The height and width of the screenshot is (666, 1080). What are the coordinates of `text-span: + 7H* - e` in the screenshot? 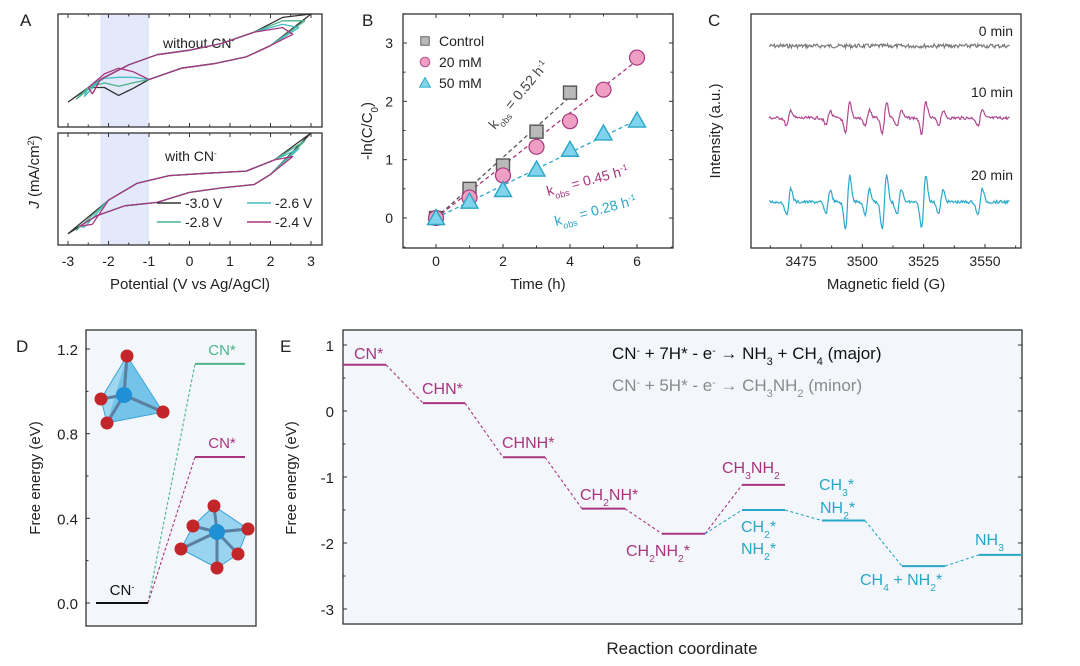 It's located at (676, 353).